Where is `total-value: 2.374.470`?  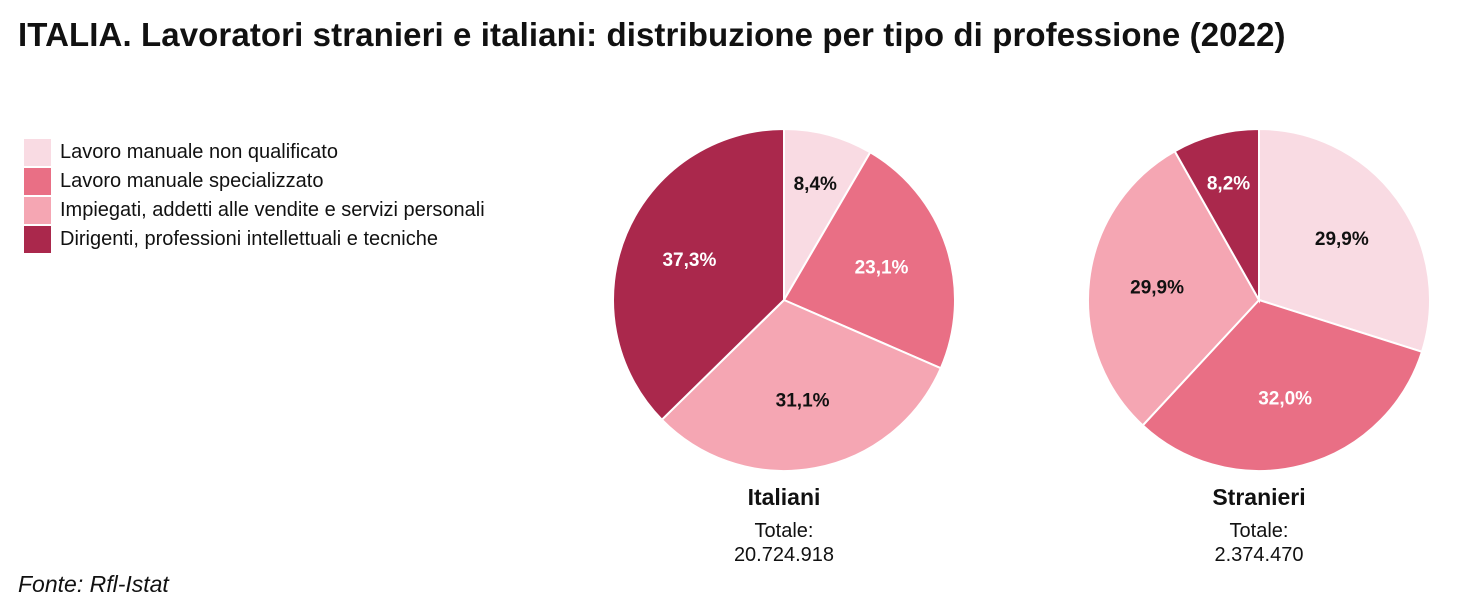 total-value: 2.374.470 is located at coordinates (1259, 555).